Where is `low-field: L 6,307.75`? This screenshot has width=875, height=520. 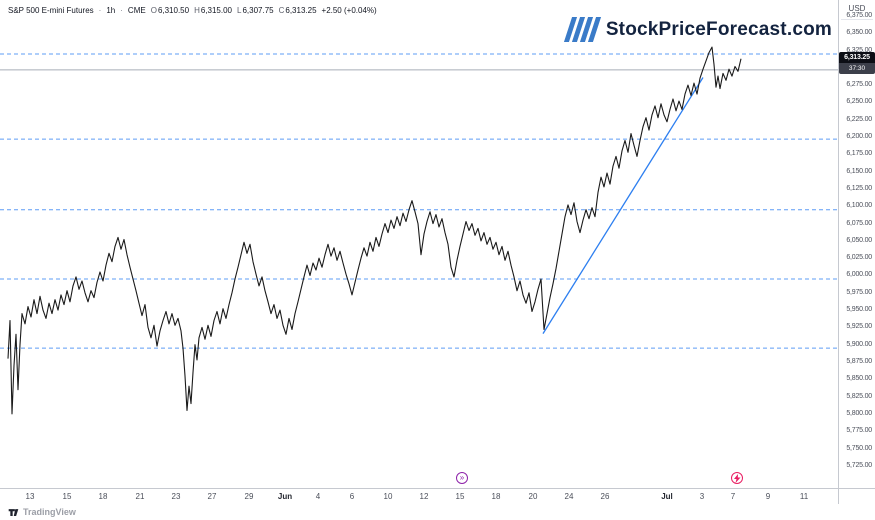
low-field: L 6,307.75 is located at coordinates (255, 10).